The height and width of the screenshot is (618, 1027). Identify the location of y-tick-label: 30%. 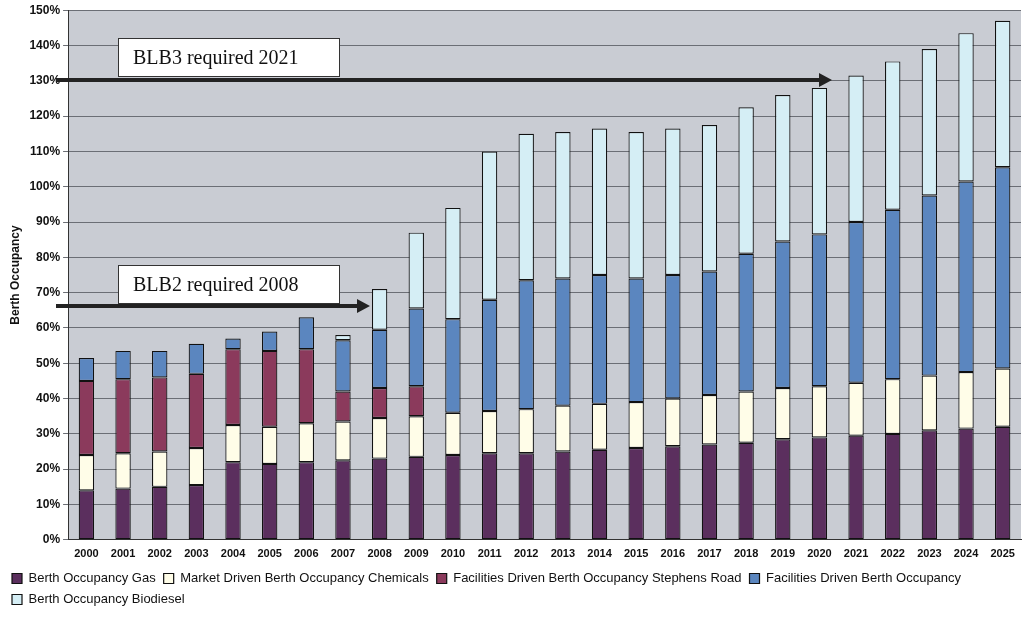
(48, 433).